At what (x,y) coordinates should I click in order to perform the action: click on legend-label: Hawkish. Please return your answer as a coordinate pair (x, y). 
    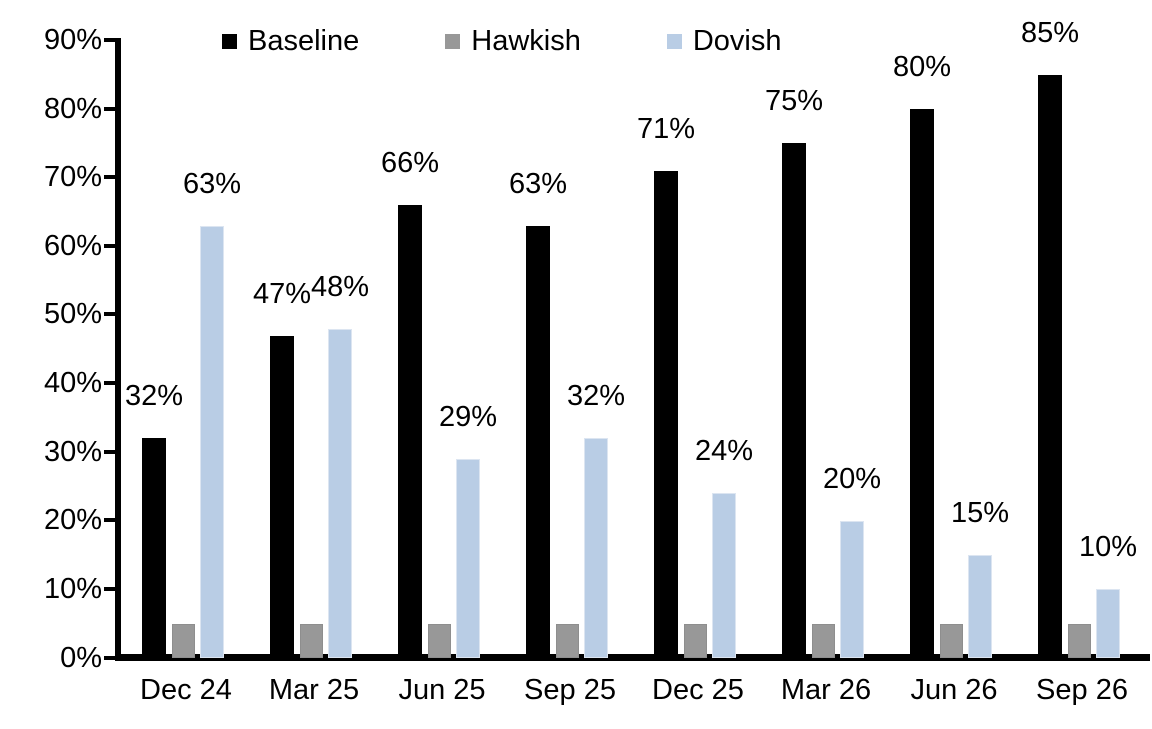
    Looking at the image, I should click on (526, 41).